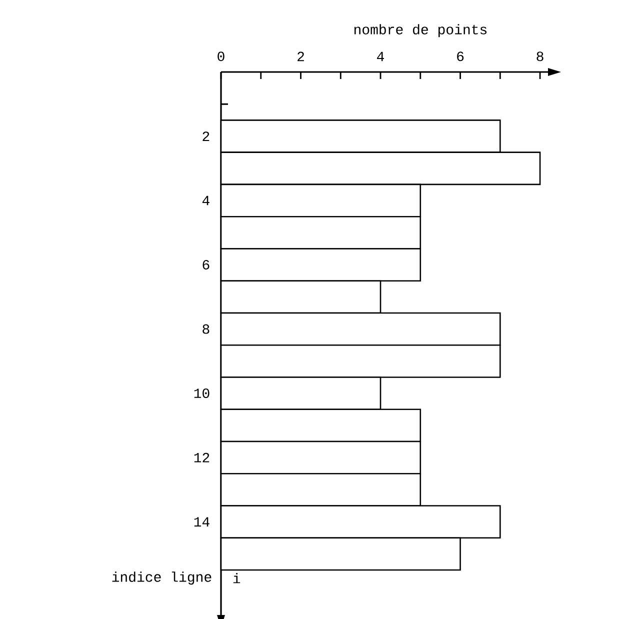 The width and height of the screenshot is (623, 619). Describe the element at coordinates (206, 329) in the screenshot. I see `y-tick-label: 8` at that location.